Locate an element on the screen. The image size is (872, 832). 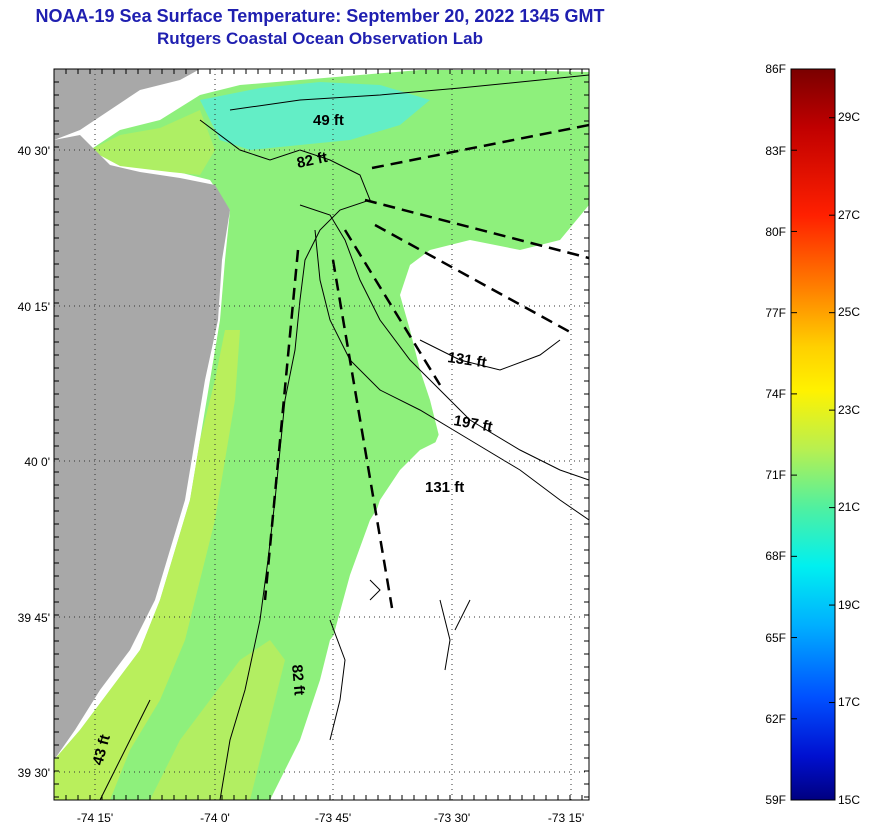
lon-label-74-0: -74 0' is located at coordinates (215, 818).